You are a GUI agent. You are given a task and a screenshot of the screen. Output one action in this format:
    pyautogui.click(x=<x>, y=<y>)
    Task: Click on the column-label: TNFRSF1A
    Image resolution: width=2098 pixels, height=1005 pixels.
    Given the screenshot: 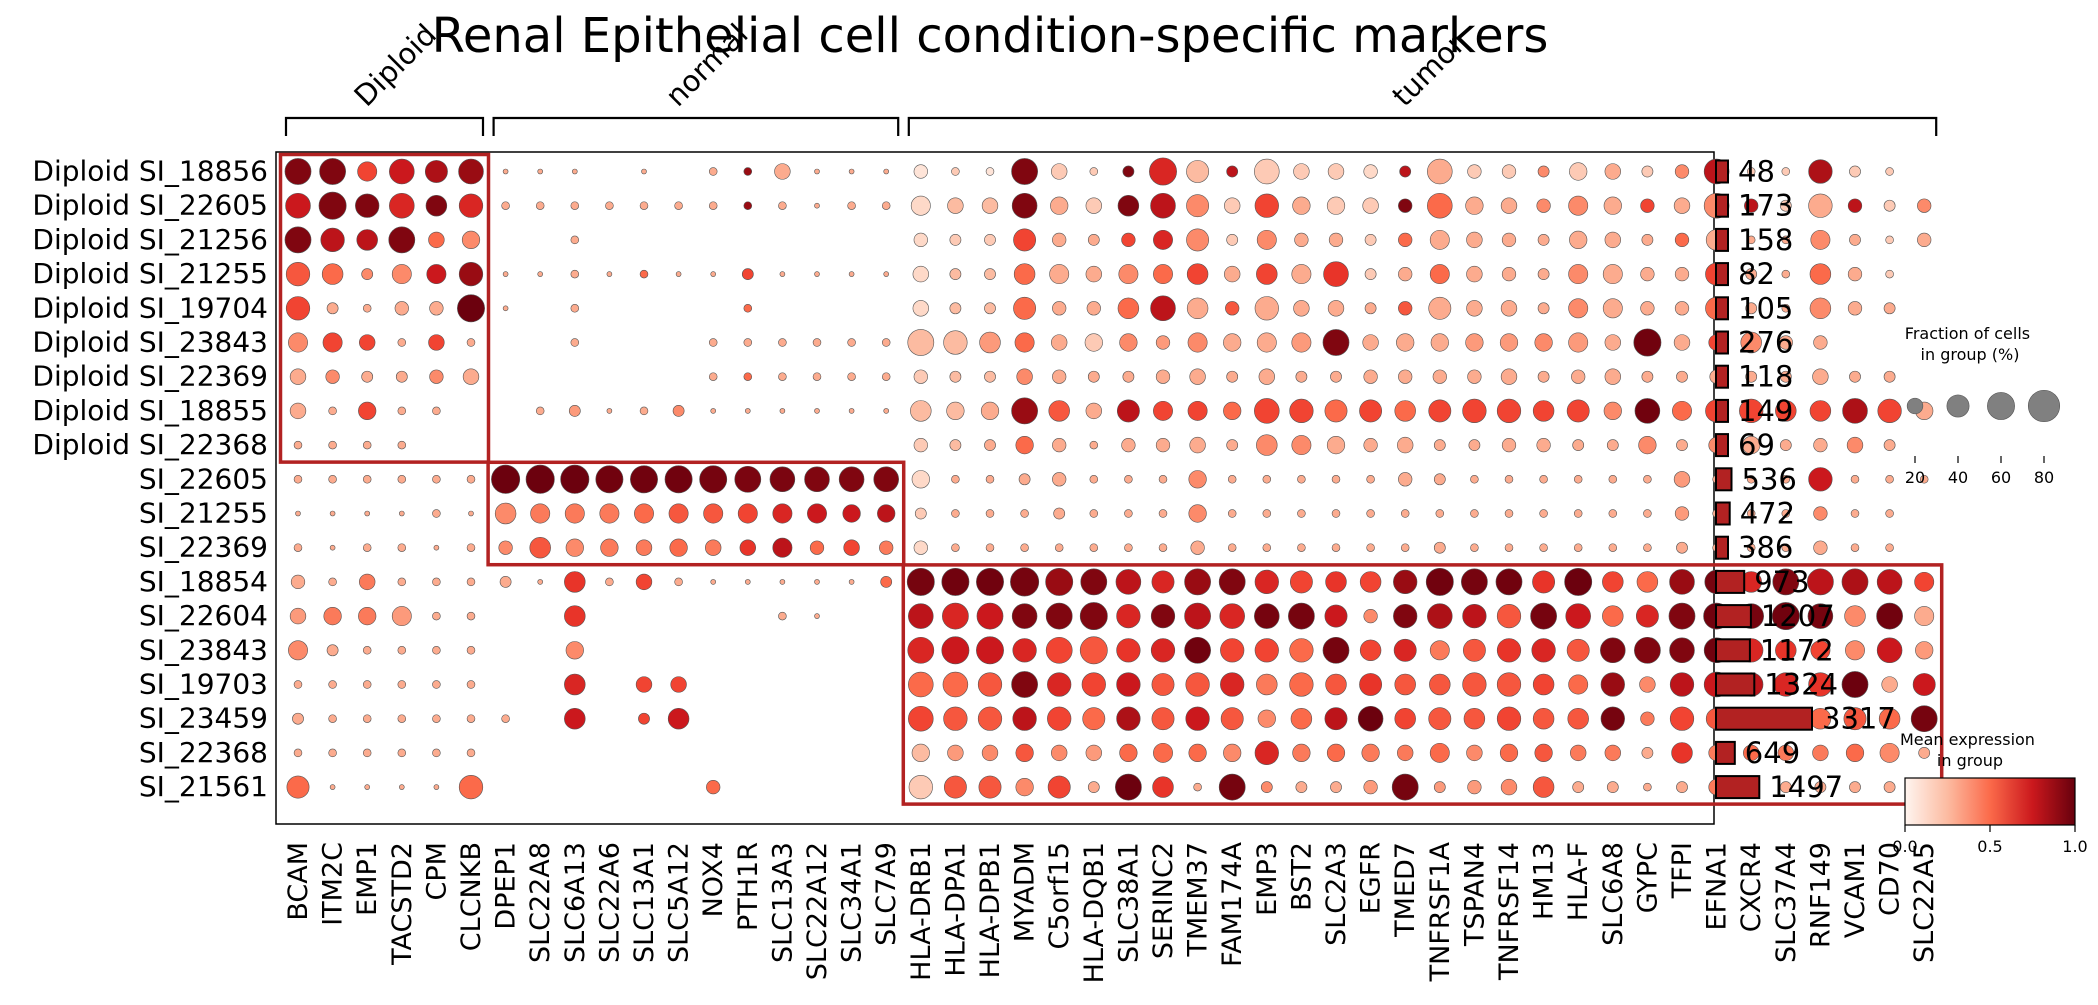 What is the action you would take?
    pyautogui.click(x=1440, y=911)
    